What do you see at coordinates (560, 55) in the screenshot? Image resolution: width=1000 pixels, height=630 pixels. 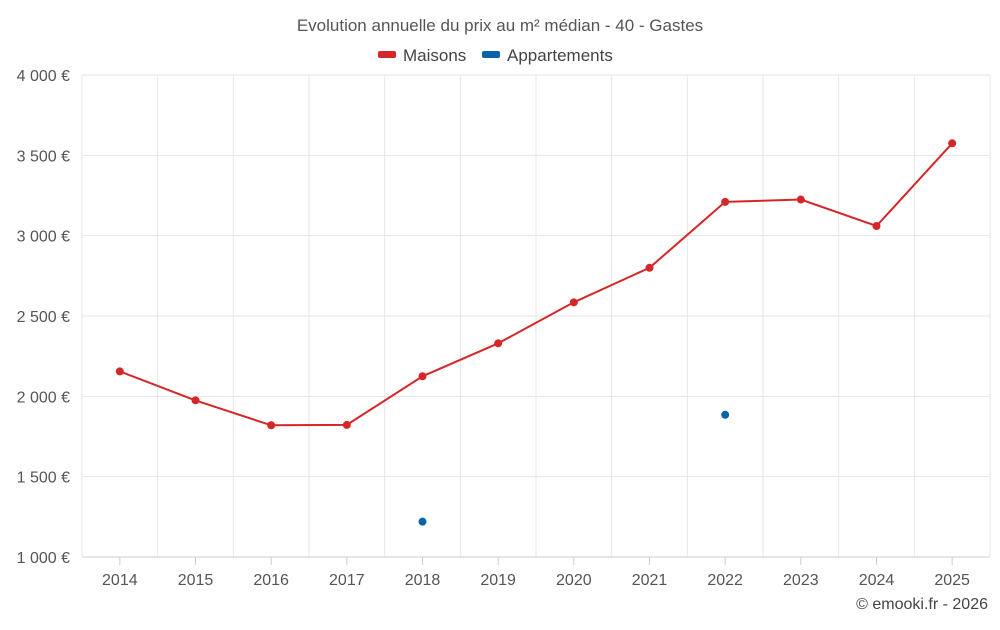 I see `legend-label-appartements: Appartements` at bounding box center [560, 55].